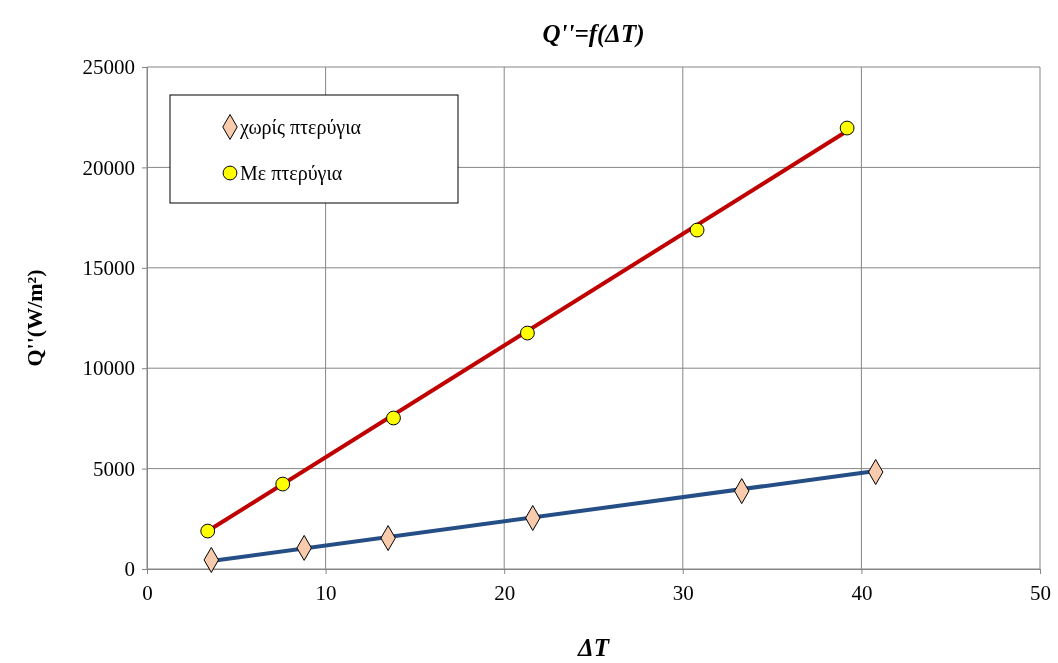 Image resolution: width=1058 pixels, height=663 pixels. What do you see at coordinates (1040, 593) in the screenshot?
I see `x-tick-label: 50` at bounding box center [1040, 593].